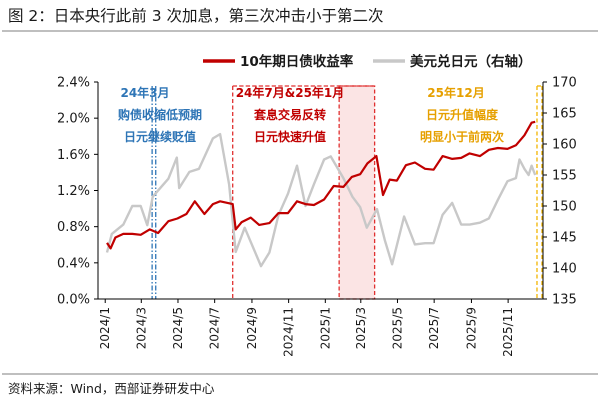 Image resolution: width=600 pixels, height=401 pixels. Describe the element at coordinates (111, 388) in the screenshot. I see `source-note: 资料来源：Wind，西部证券研发中心` at that location.